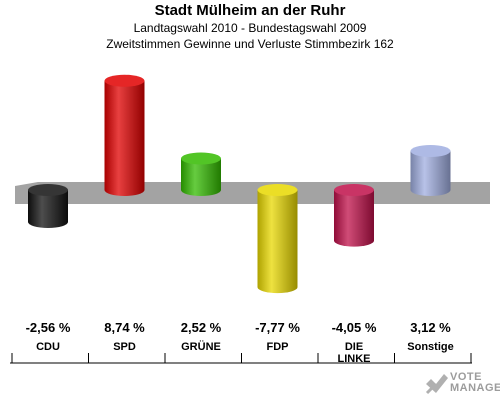 The width and height of the screenshot is (500, 400). Describe the element at coordinates (430, 347) in the screenshot. I see `category-label: Sonstige` at that location.